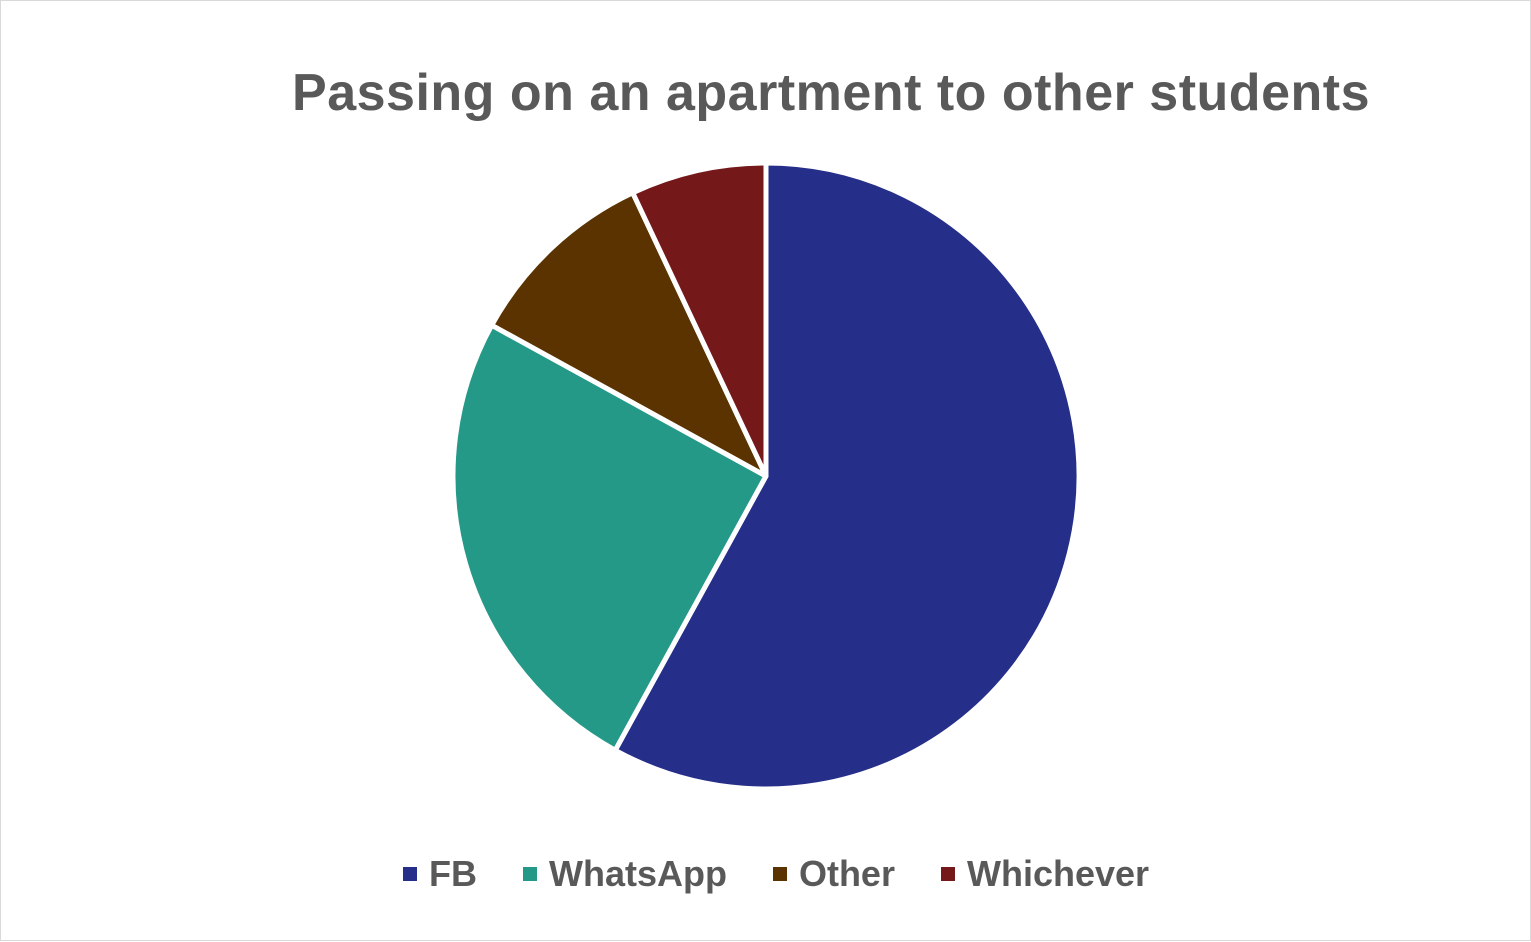 This screenshot has width=1531, height=942. What do you see at coordinates (779, 874) in the screenshot?
I see `legend-swatch-other` at bounding box center [779, 874].